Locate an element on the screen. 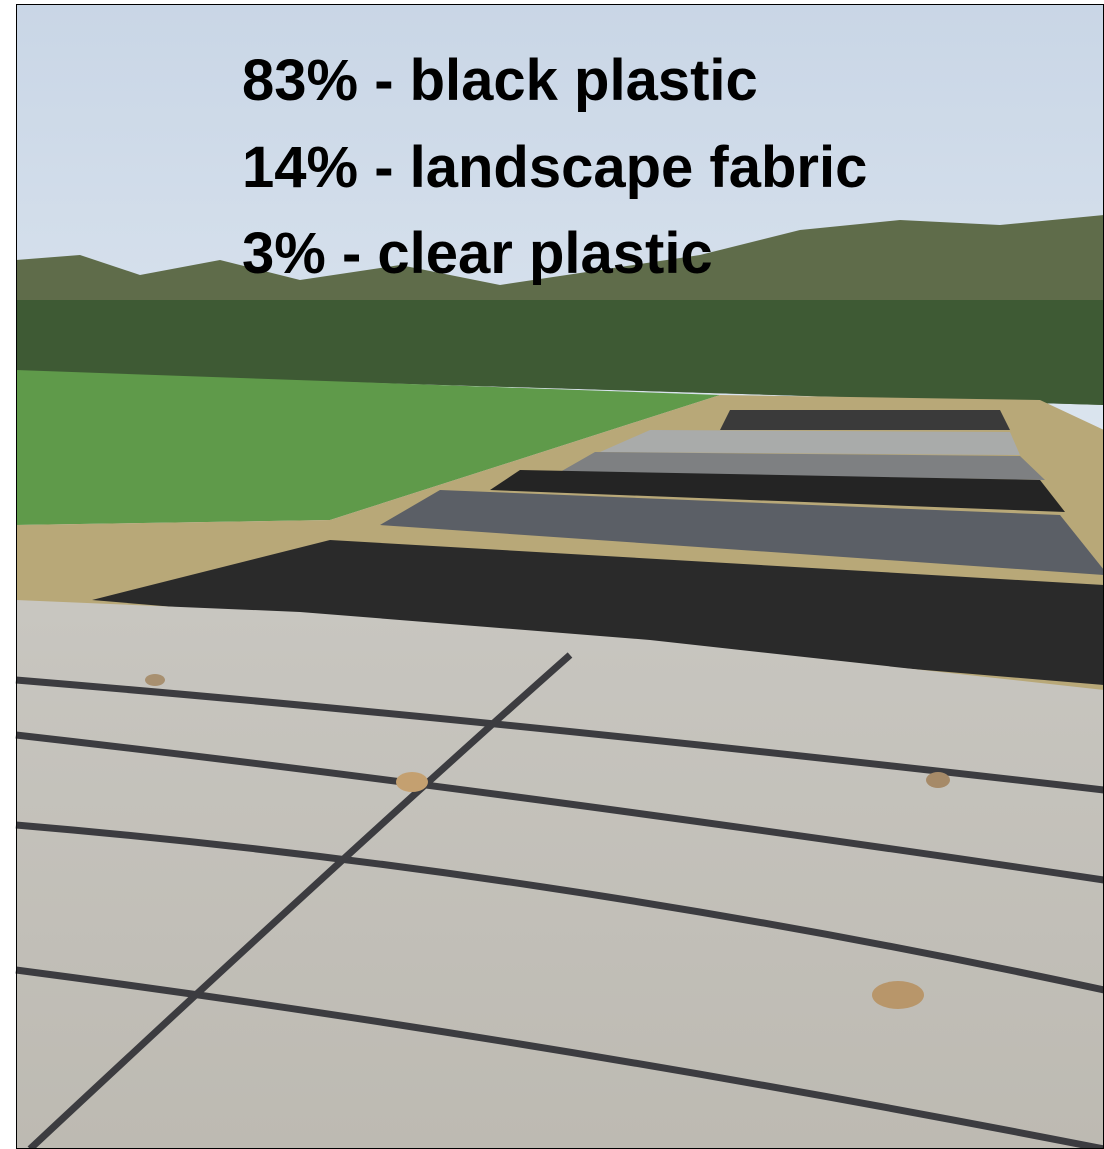  caption-line: 14% - landscape fabric is located at coordinates (554, 167).